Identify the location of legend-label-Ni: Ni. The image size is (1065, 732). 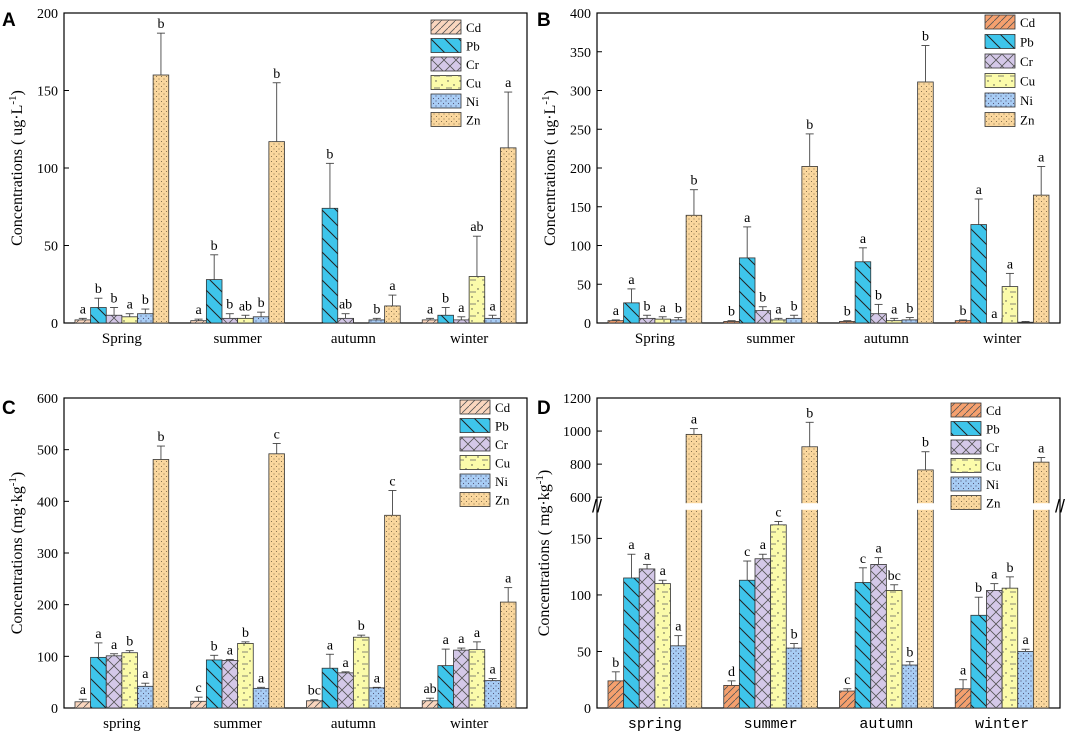
(472, 101).